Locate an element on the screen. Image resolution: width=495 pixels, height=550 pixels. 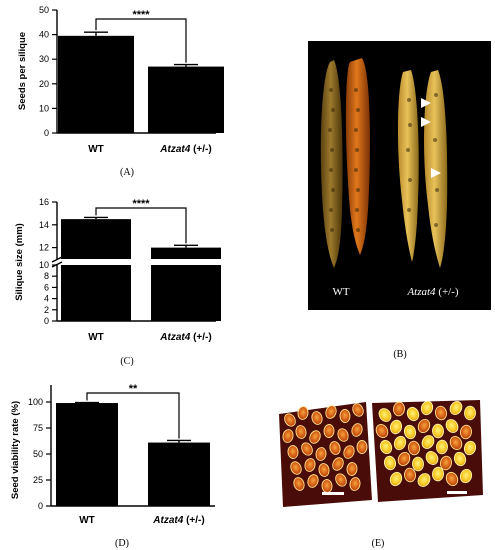
chart-a-error-bars is located at coordinates (141, 49).